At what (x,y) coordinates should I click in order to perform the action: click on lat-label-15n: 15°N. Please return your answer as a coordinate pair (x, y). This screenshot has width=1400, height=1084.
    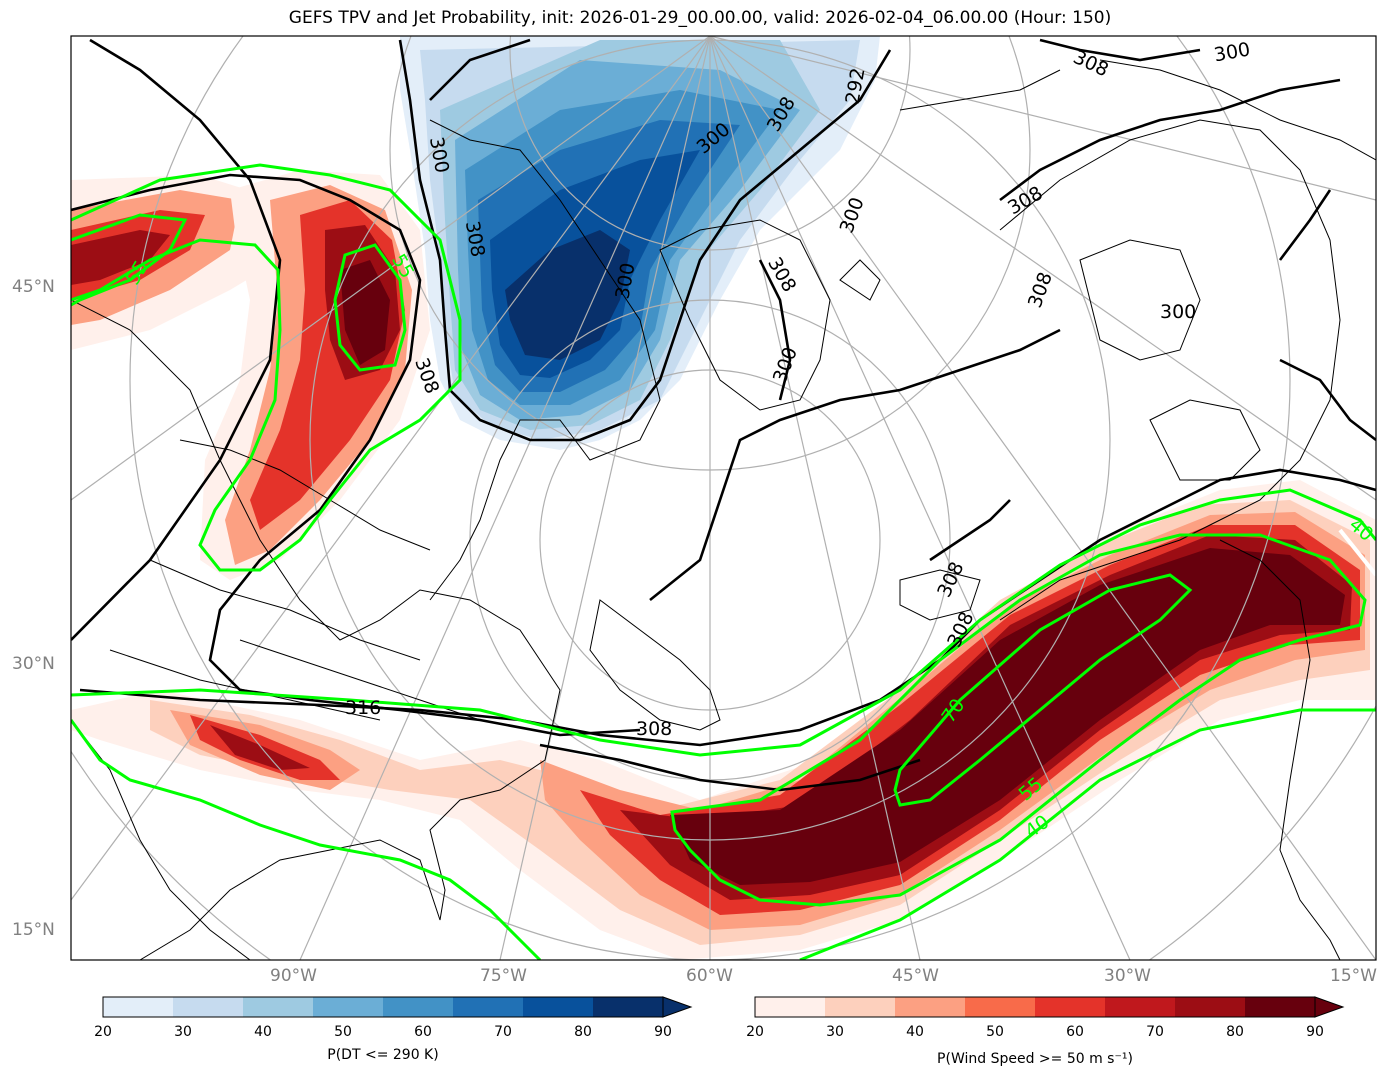
    Looking at the image, I should click on (33, 930).